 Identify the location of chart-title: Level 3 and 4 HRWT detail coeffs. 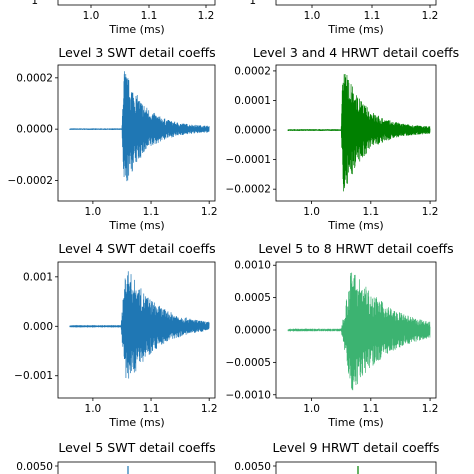
(356, 52).